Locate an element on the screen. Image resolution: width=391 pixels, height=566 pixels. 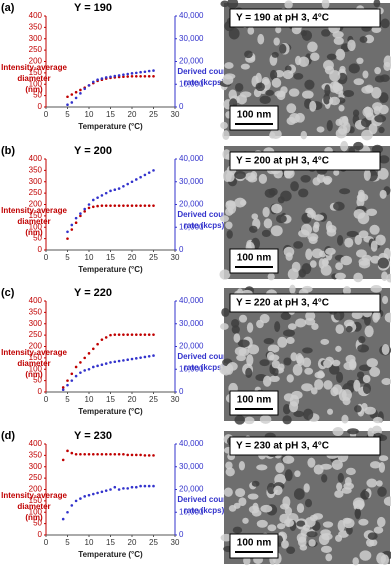
chart-title: Y = 220 is located at coordinates (93, 293).